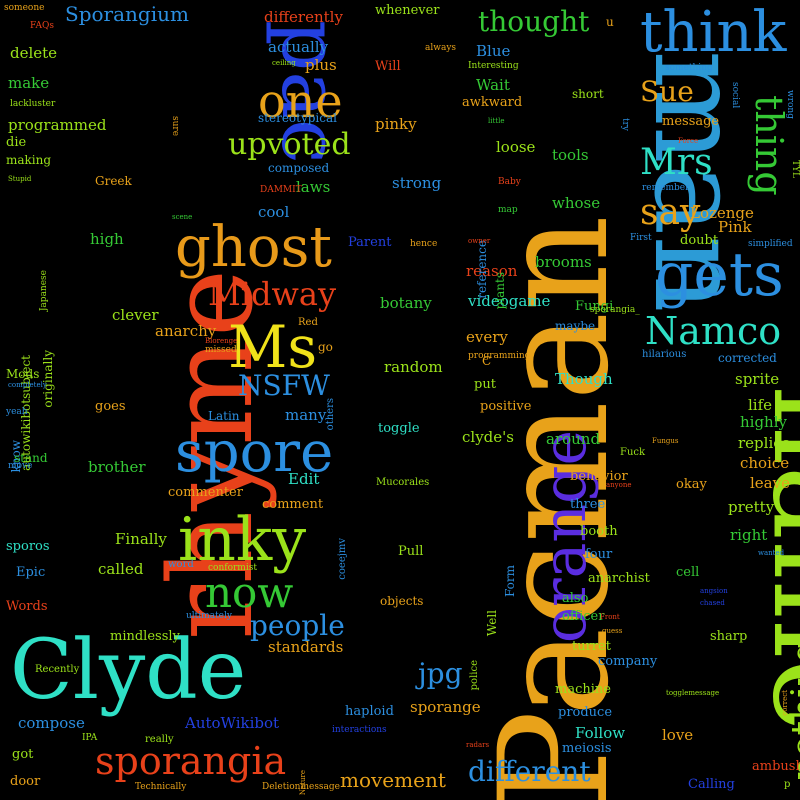 This screenshot has height=800, width=800. Describe the element at coordinates (44, 291) in the screenshot. I see `word: Japanese` at that location.